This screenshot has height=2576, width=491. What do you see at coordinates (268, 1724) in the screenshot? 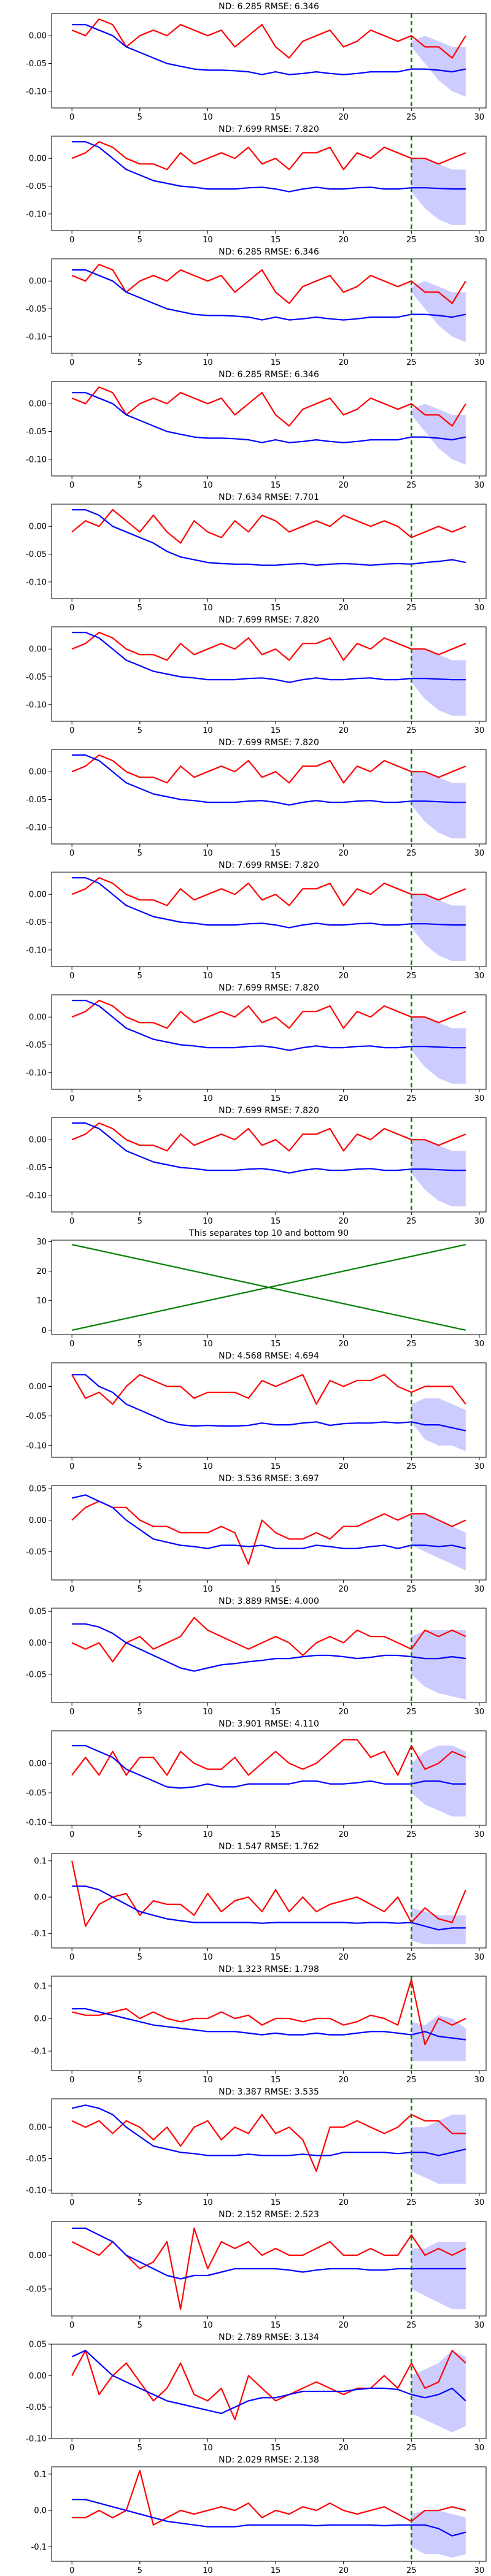
I see `chart-title: ND: 3.901 RMSE: 4.110` at bounding box center [268, 1724].